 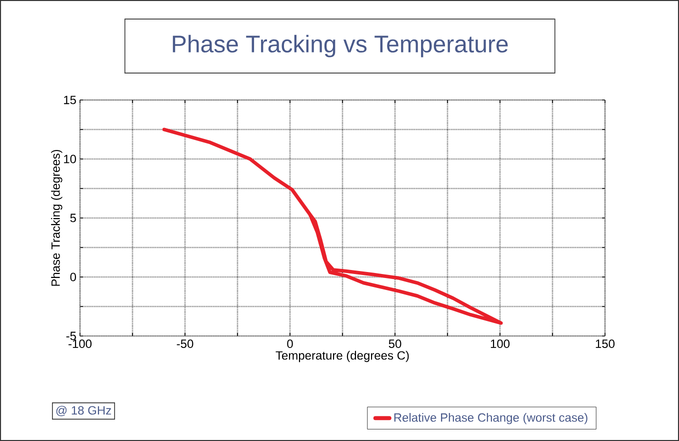 I want to click on y-tick-label: 10, so click(x=70, y=159).